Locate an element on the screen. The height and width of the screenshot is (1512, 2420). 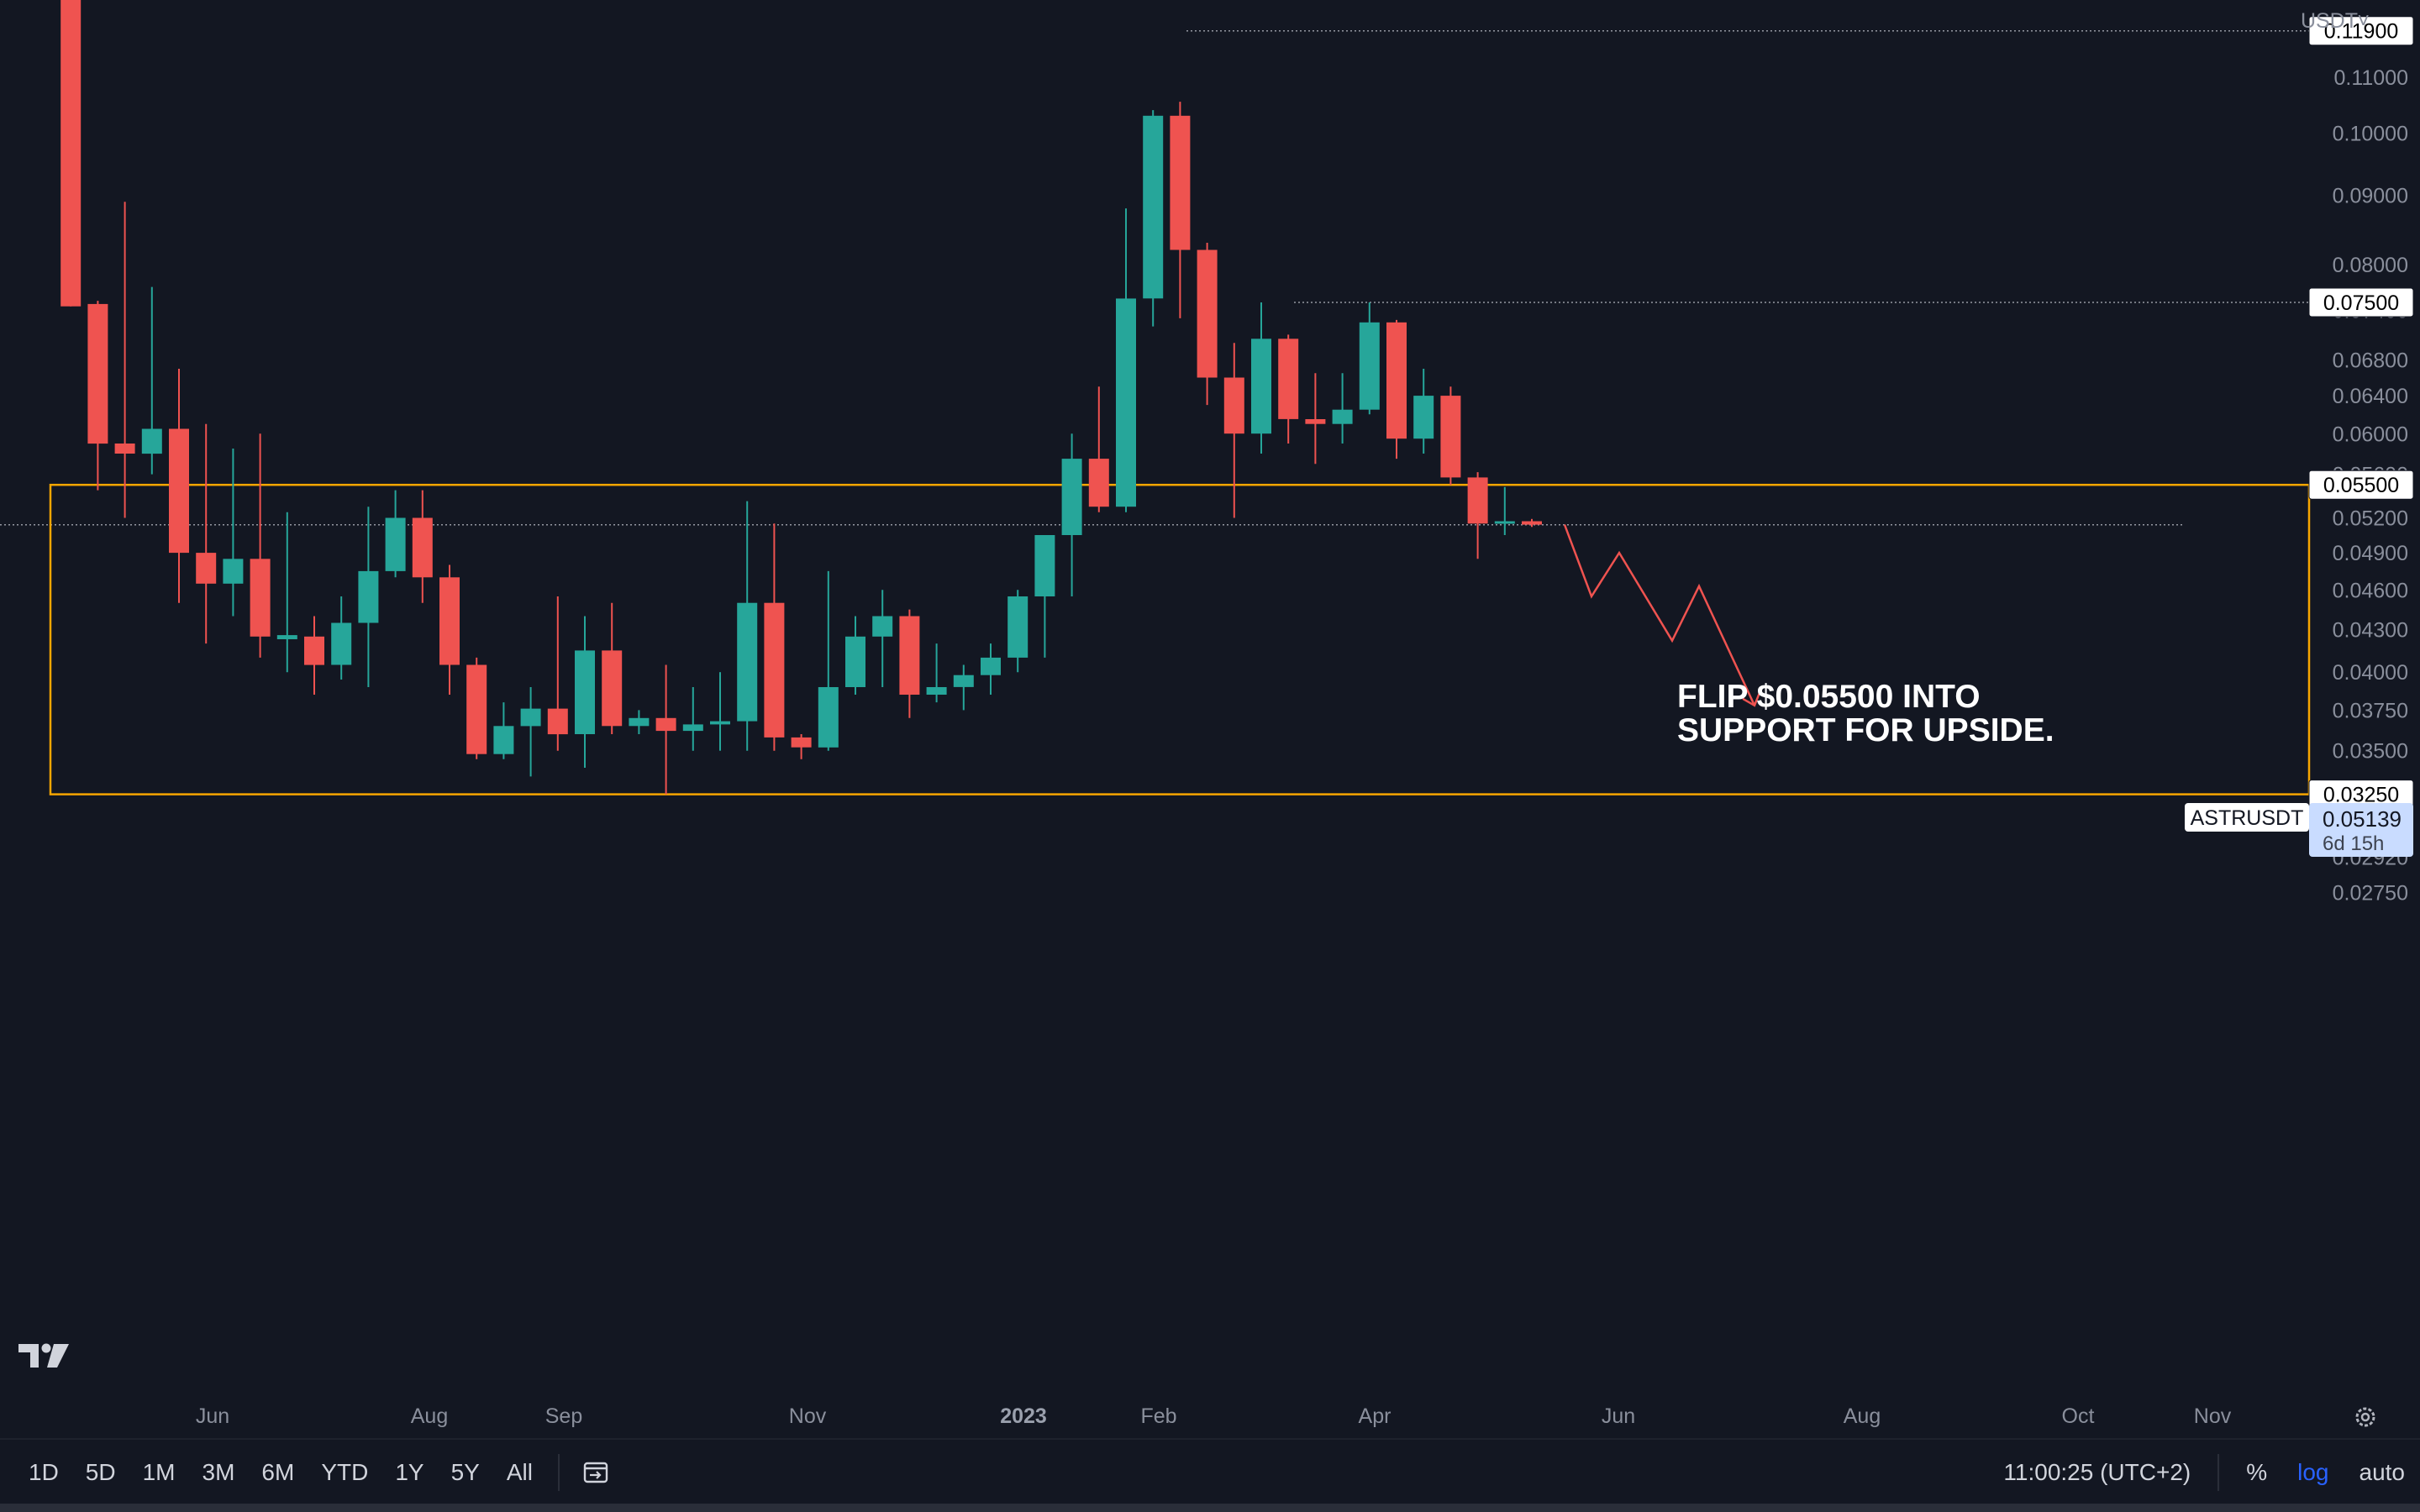
goto-date-icon is located at coordinates (596, 1472).